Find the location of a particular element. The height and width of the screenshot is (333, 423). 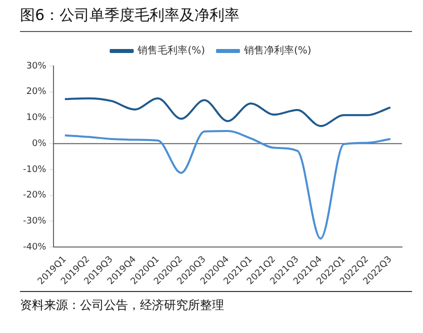

legend-label: 销售净利率(%) is located at coordinates (277, 50).